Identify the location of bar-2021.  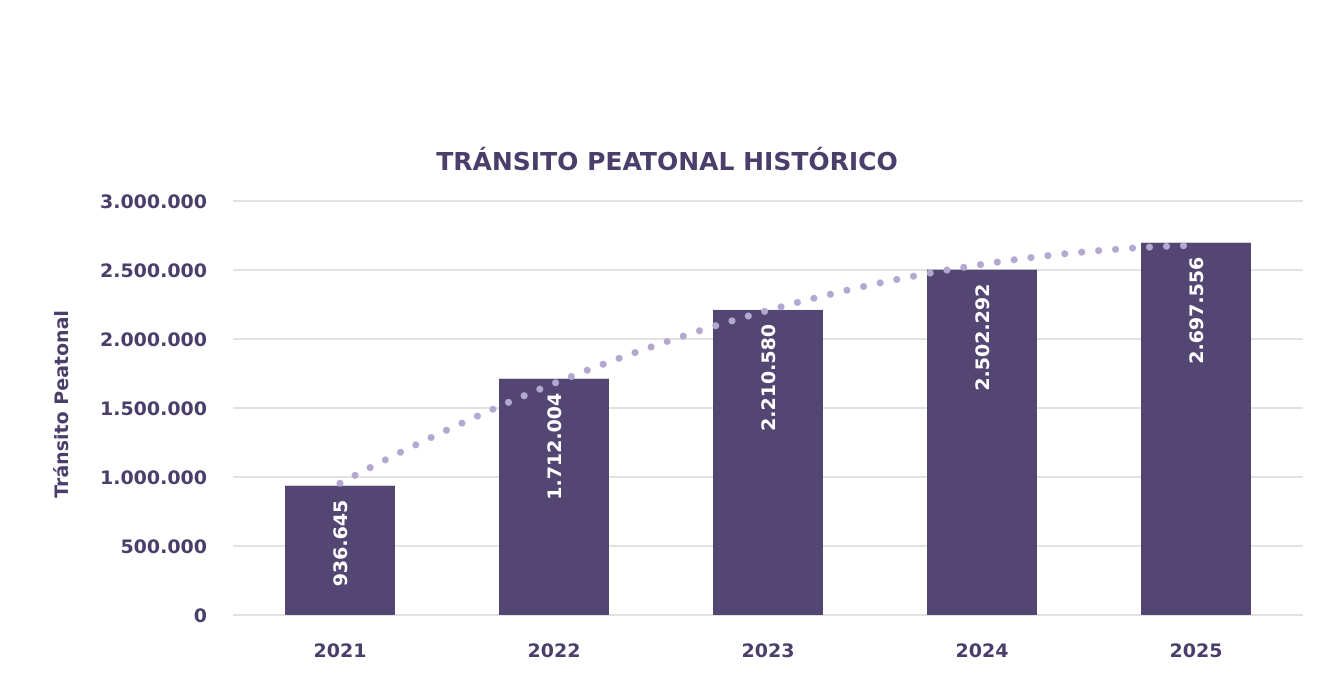
(340, 550).